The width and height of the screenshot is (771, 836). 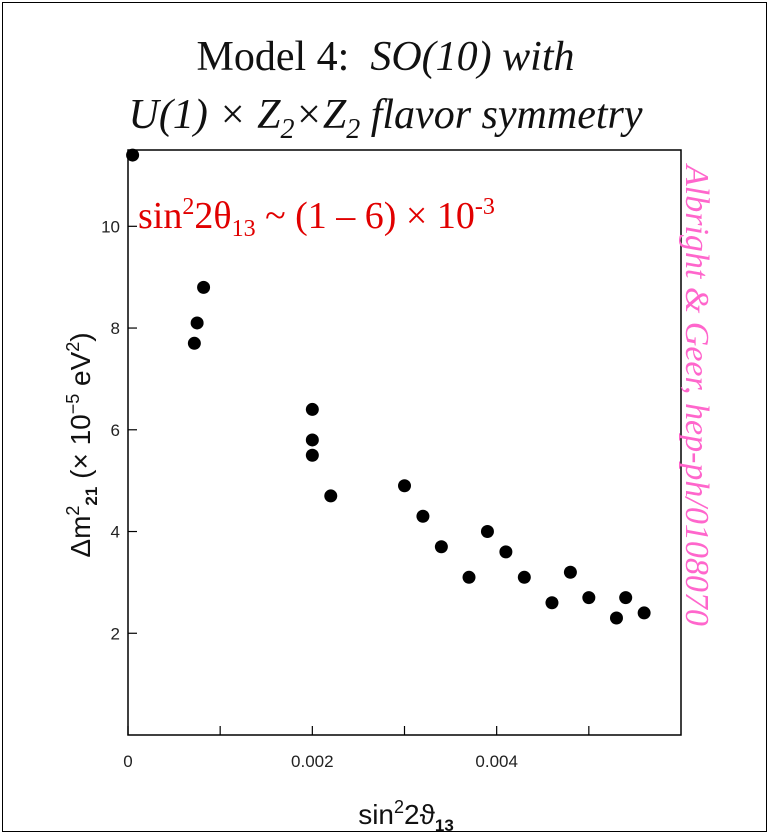 I want to click on x-tick-label: 0.004, so click(x=496, y=761).